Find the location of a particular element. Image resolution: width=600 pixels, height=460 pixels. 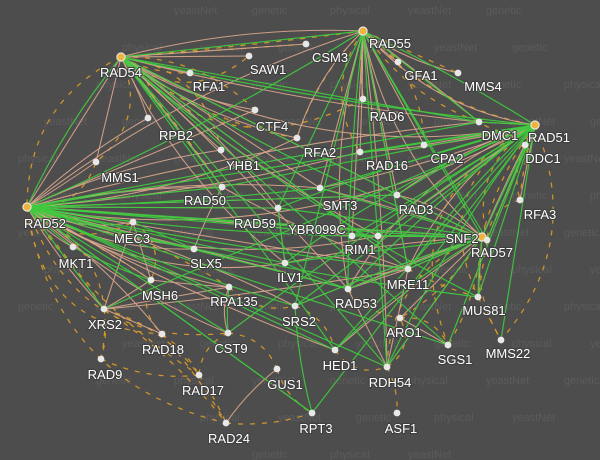

graph-node-rpa135 is located at coordinates (229, 287).